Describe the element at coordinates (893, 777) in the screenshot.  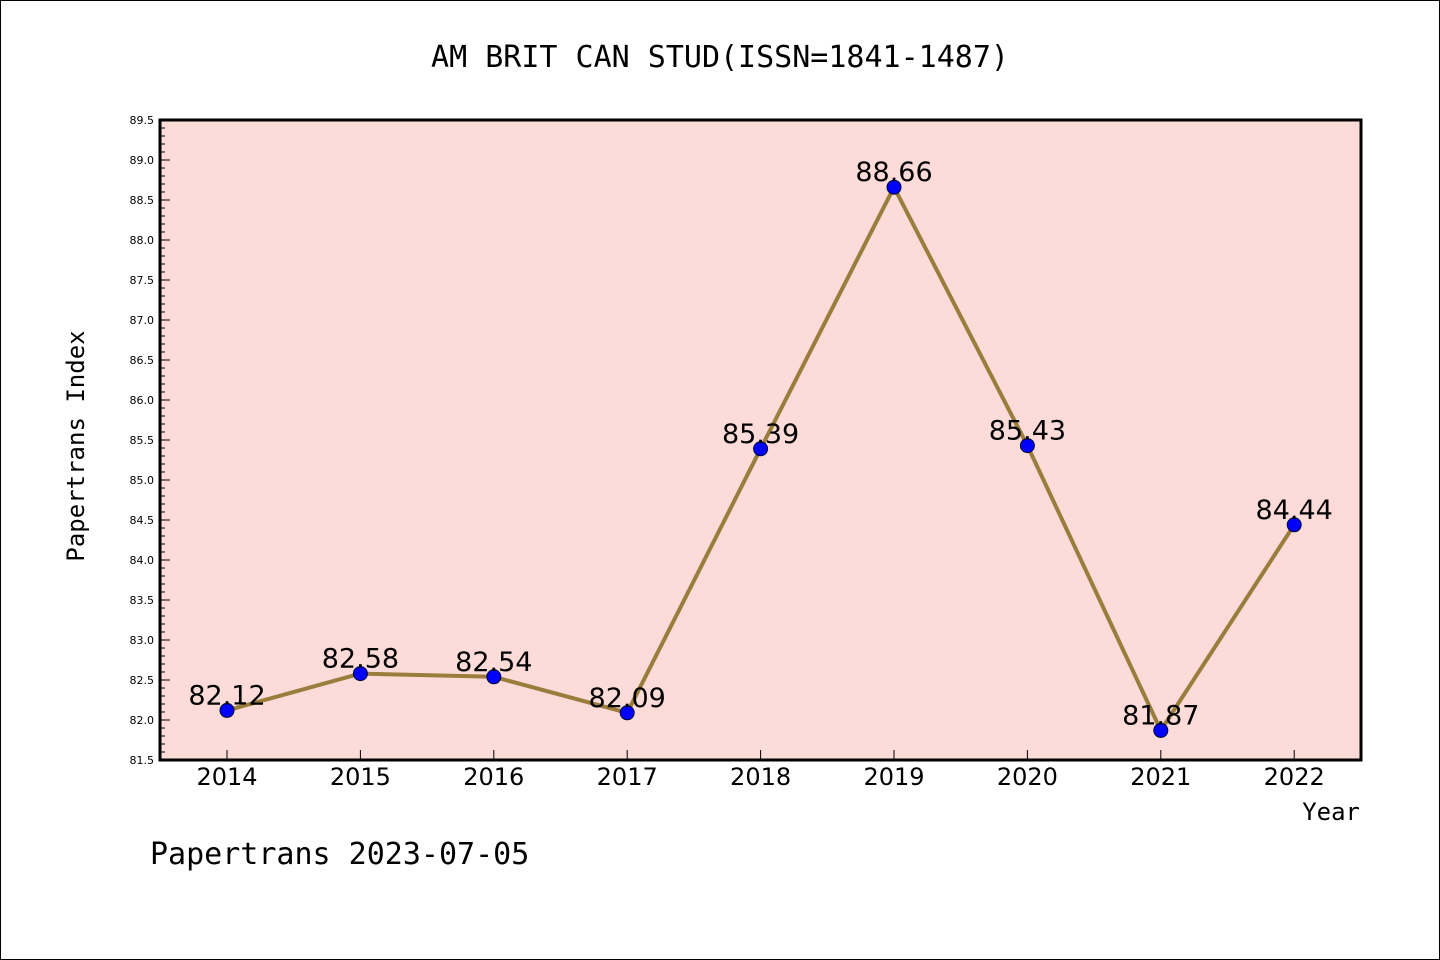
I see `x-tick-label: 2019` at that location.